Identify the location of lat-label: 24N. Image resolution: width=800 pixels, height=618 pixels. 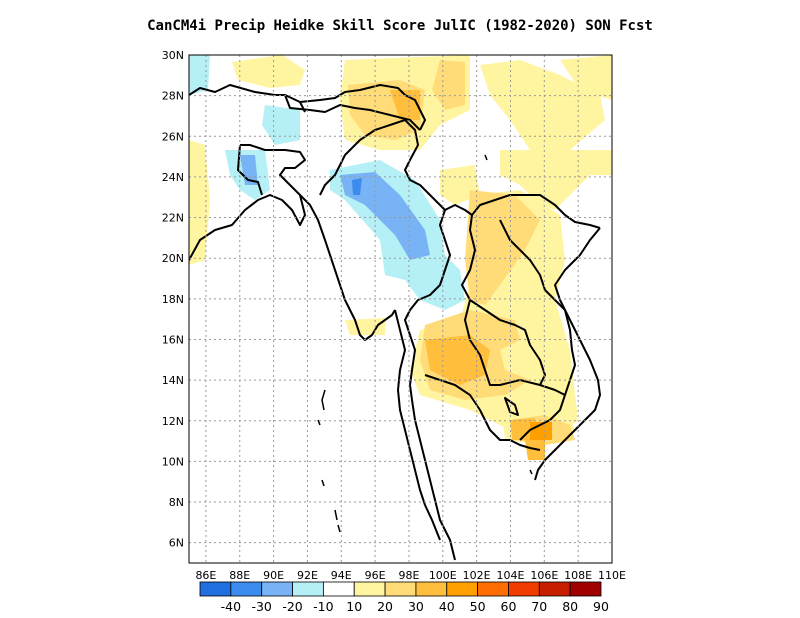
(173, 177).